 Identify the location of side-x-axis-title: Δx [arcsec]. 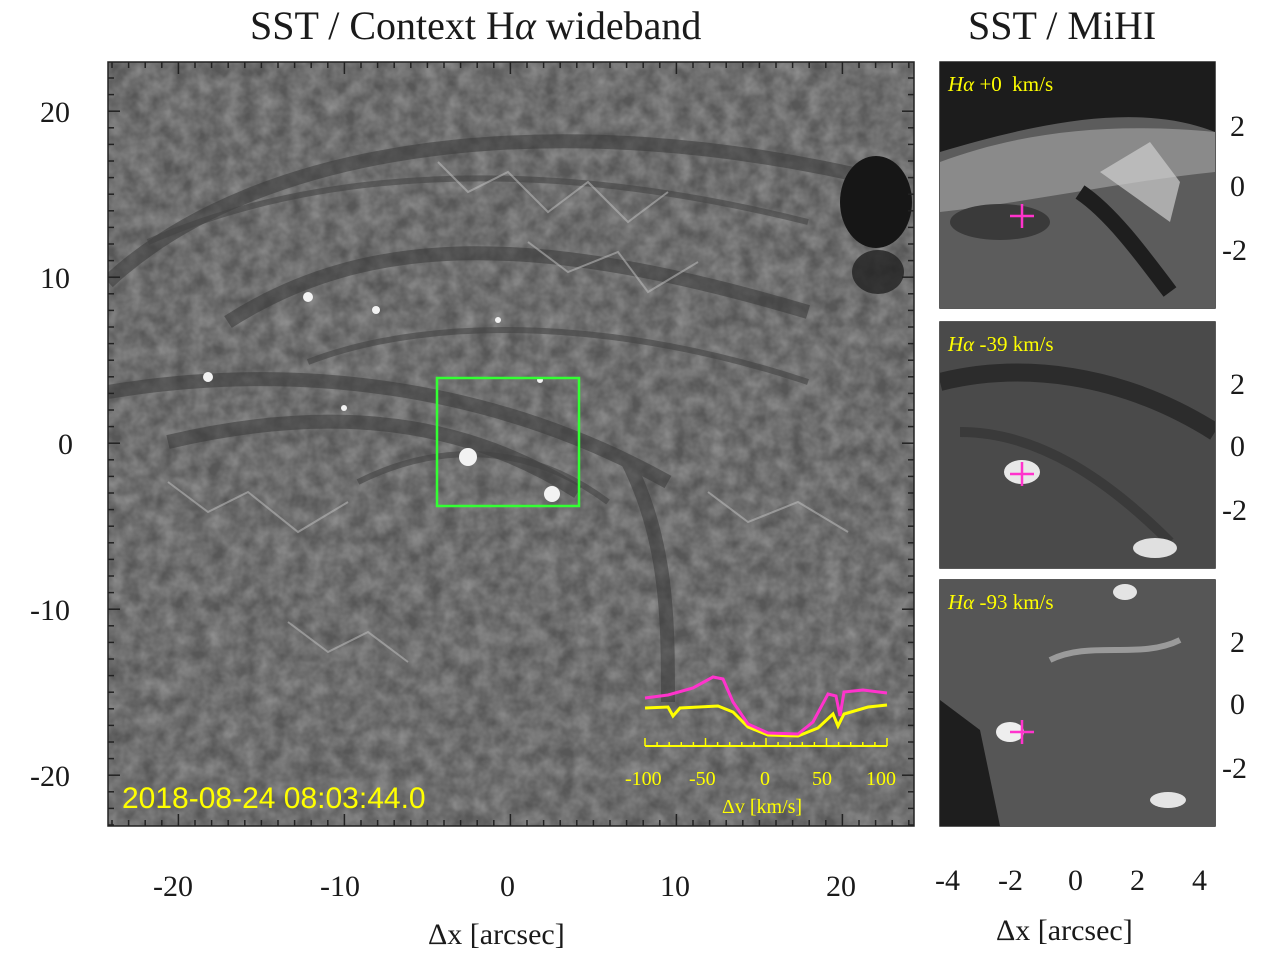
(1064, 930).